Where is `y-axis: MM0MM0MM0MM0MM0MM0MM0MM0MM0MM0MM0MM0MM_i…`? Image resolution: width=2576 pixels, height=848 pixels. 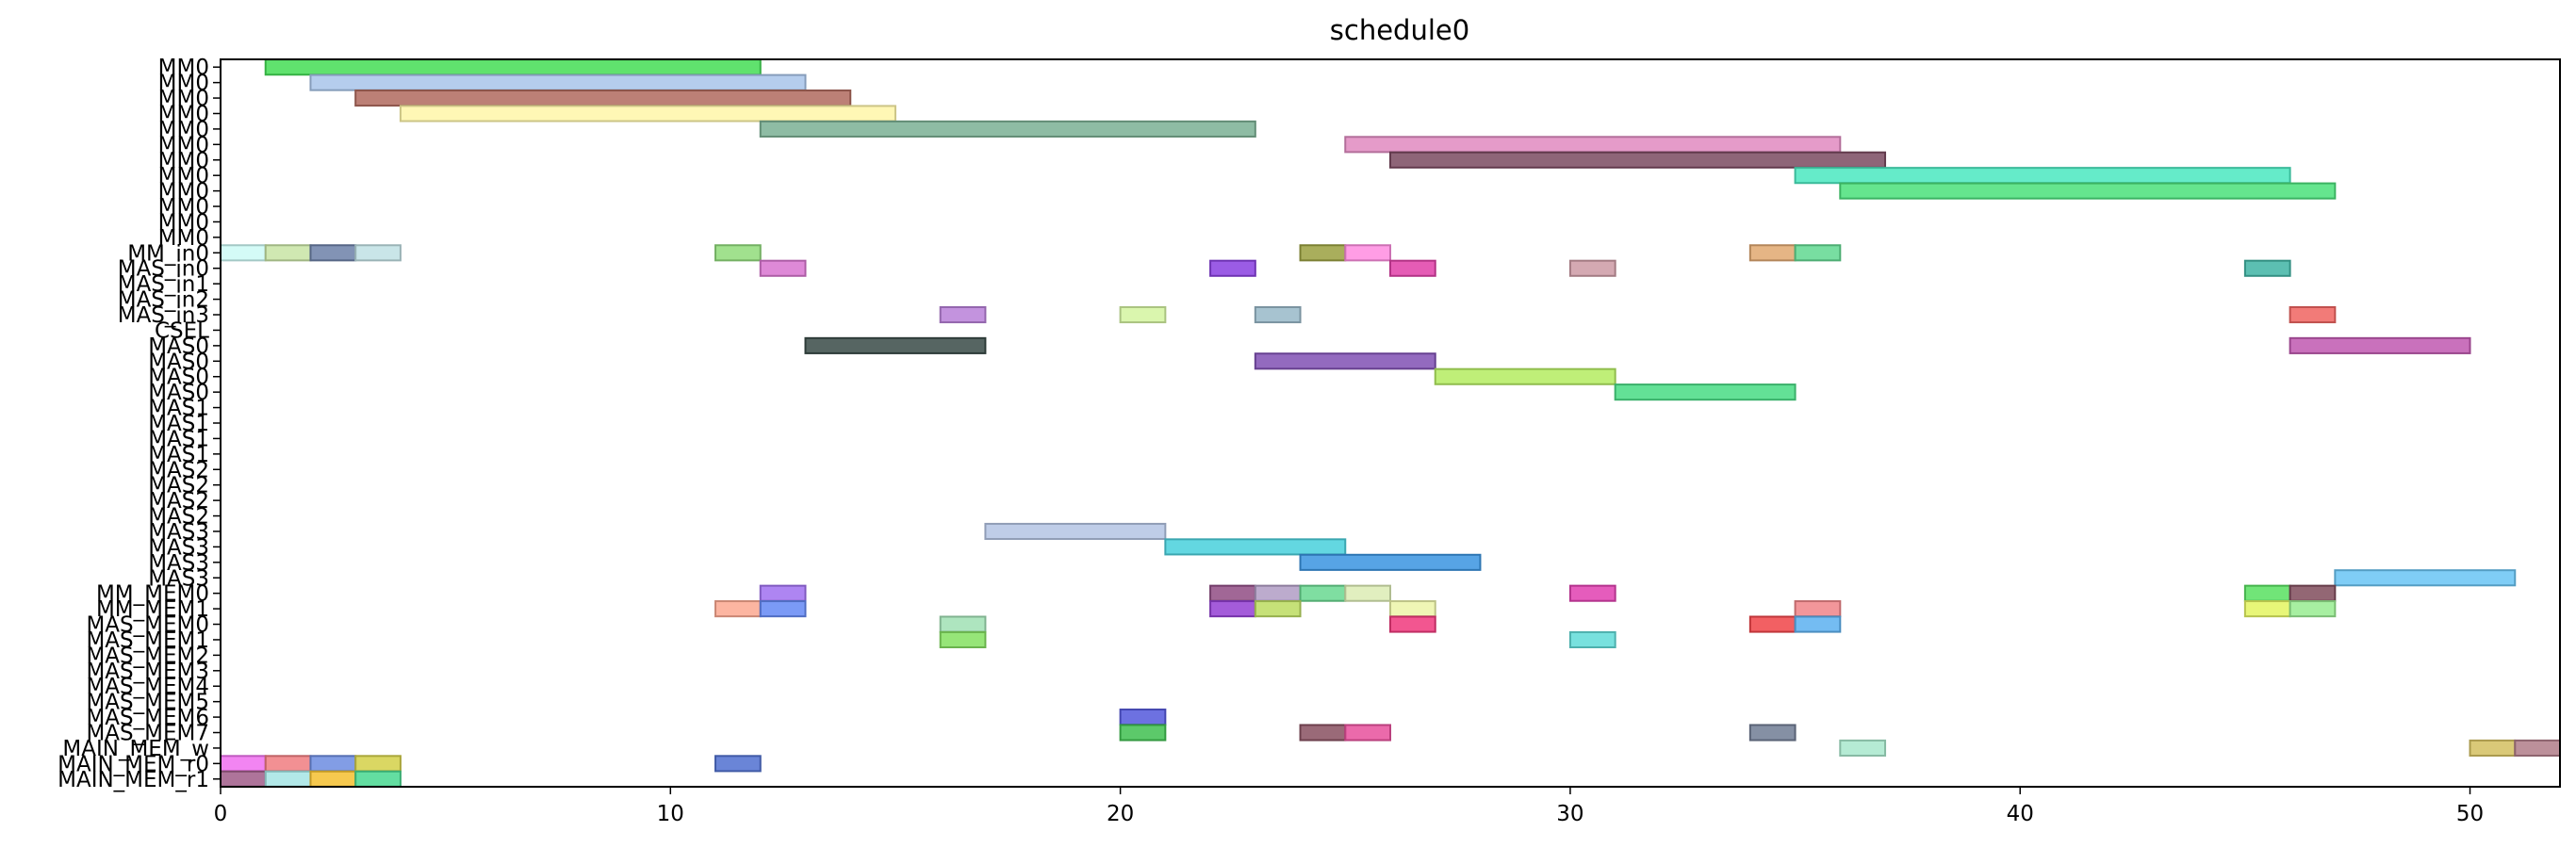 y-axis: MM0MM0MM0MM0MM0MM0MM0MM0MM0MM0MM0MM0MM_i… is located at coordinates (139, 424).